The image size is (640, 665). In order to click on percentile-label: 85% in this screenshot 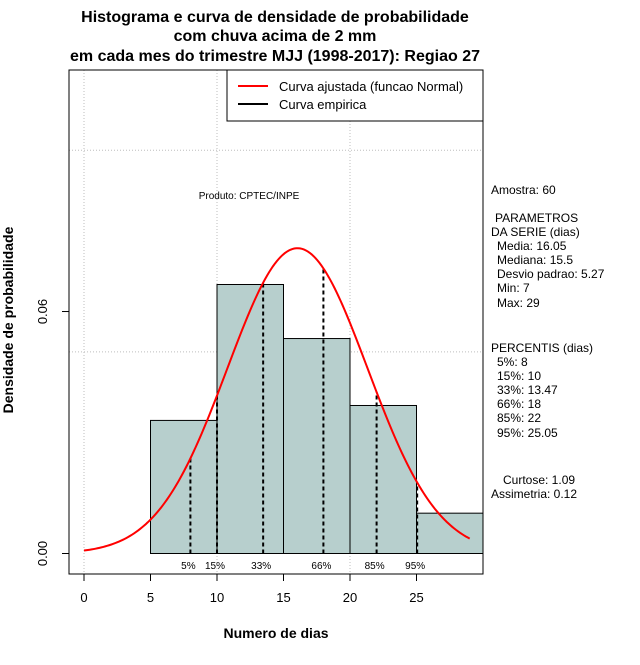, I will do `click(375, 566)`.